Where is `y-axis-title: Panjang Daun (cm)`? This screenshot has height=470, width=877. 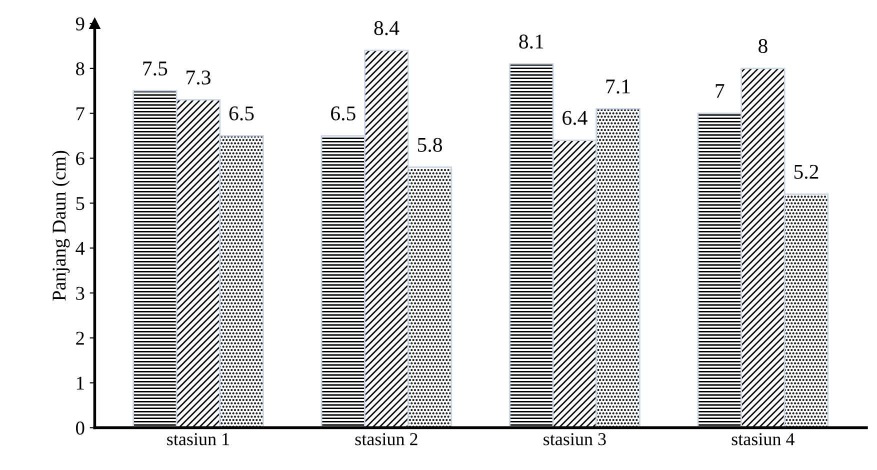 y-axis-title: Panjang Daun (cm) is located at coordinates (61, 225).